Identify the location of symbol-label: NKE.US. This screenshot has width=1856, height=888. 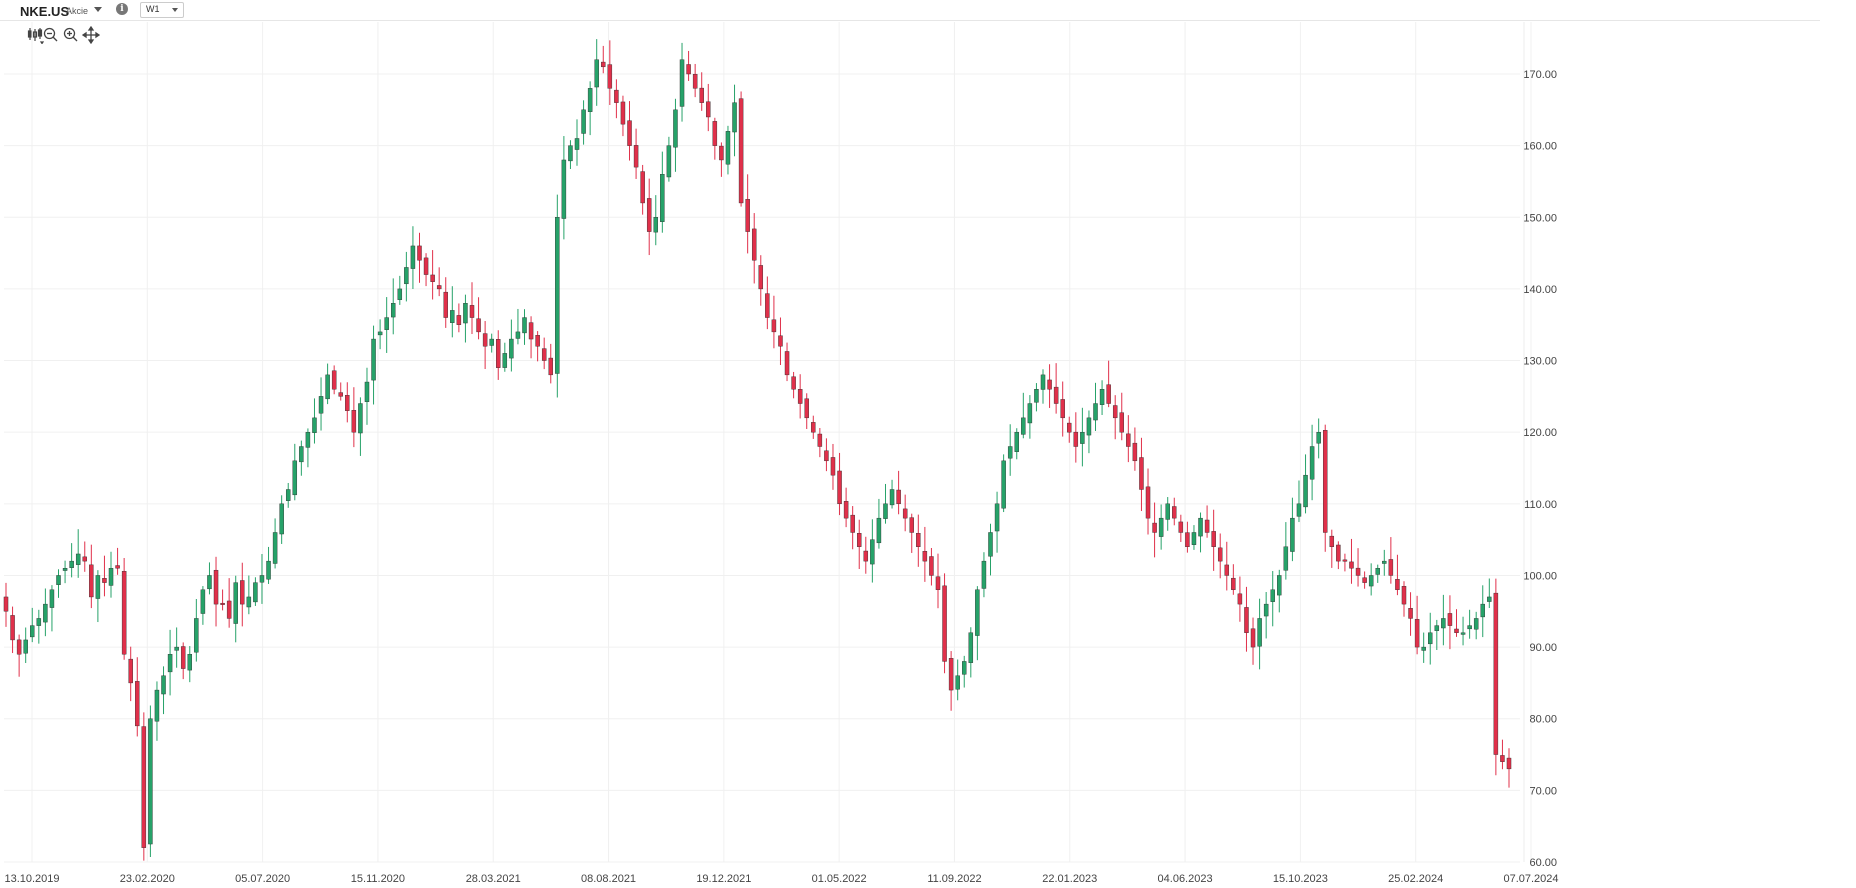
(45, 11).